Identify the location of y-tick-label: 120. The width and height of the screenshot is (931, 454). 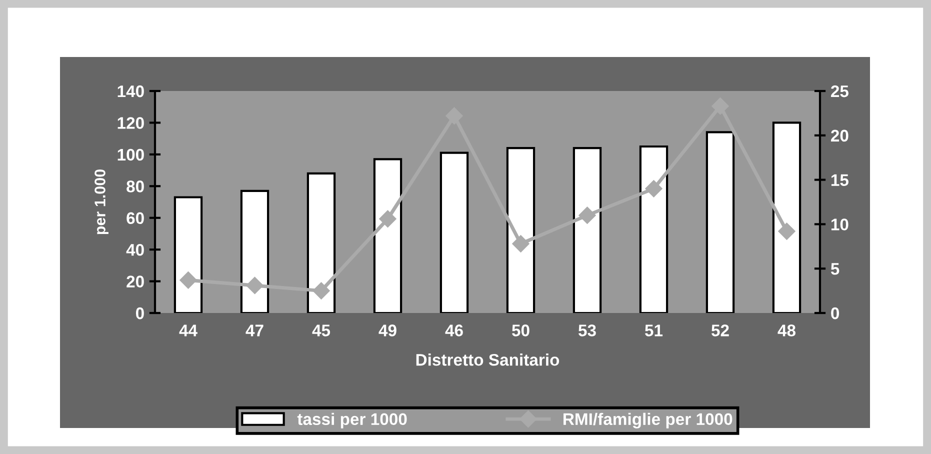
(131, 123).